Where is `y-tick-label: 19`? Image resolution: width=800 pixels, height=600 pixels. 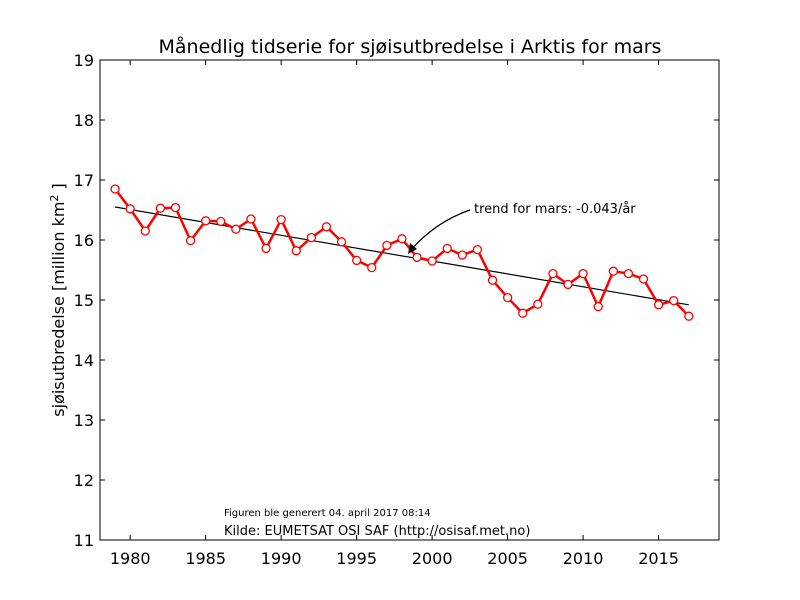 y-tick-label: 19 is located at coordinates (84, 60).